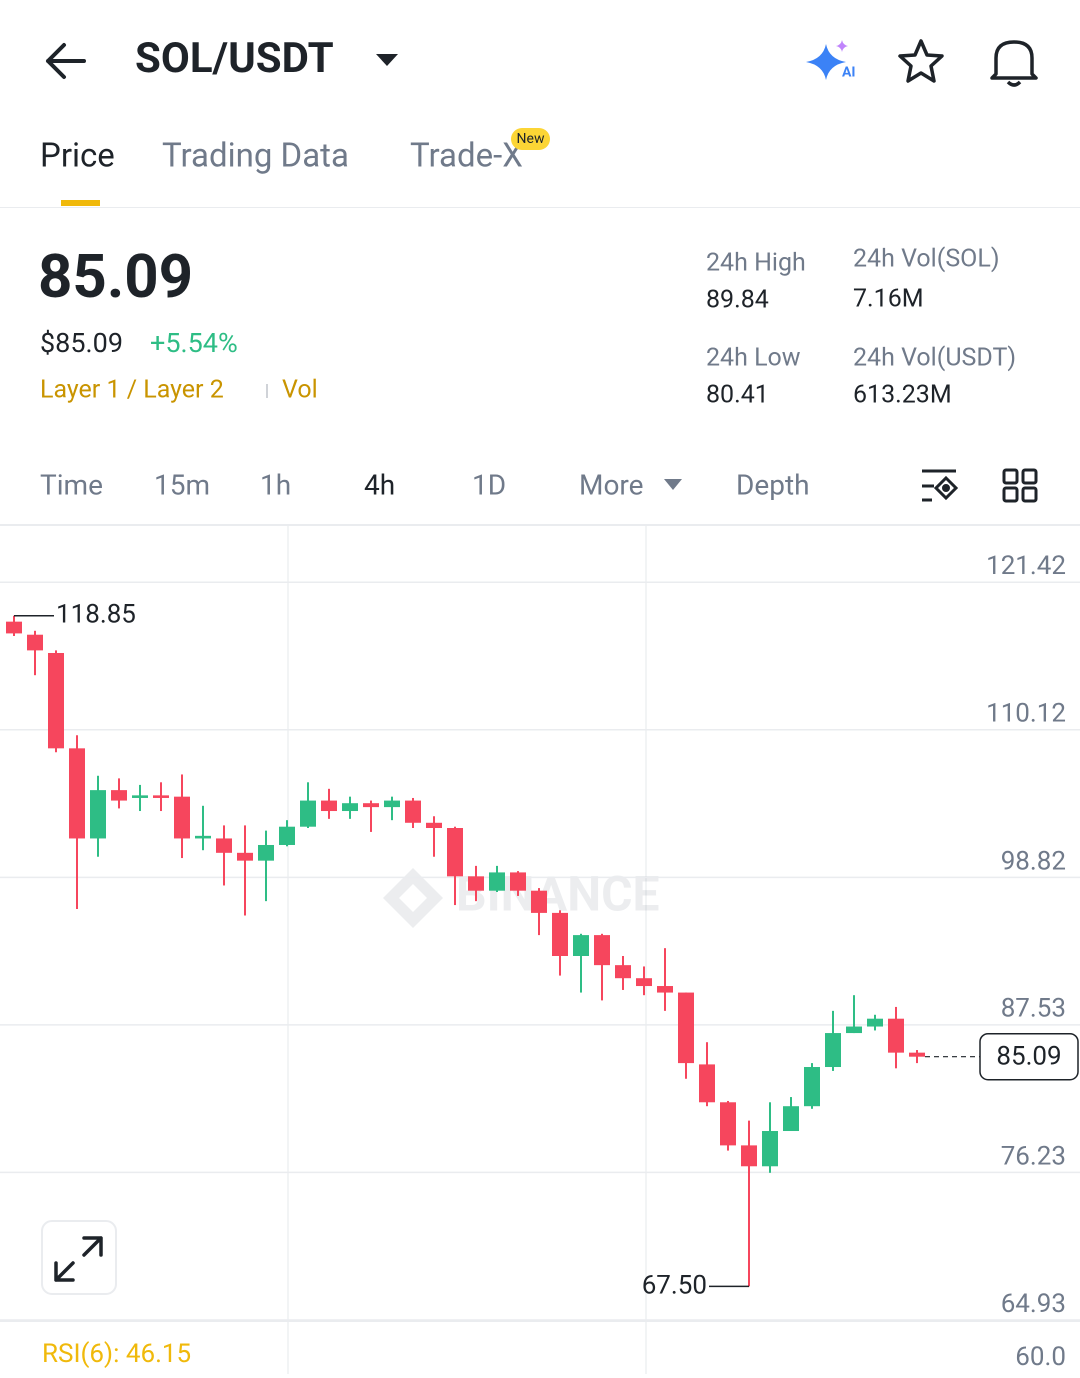  Describe the element at coordinates (849, 73) in the screenshot. I see `svg-text: AI` at that location.